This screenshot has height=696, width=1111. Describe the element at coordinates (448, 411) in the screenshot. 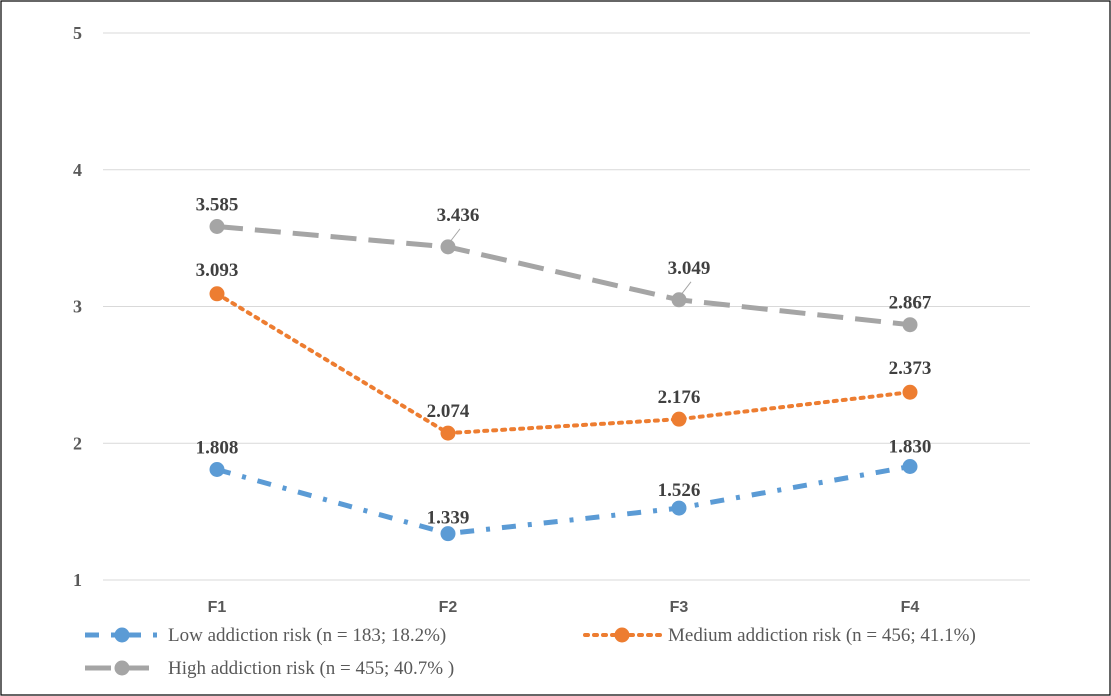

I see `data-label: 2.074` at that location.